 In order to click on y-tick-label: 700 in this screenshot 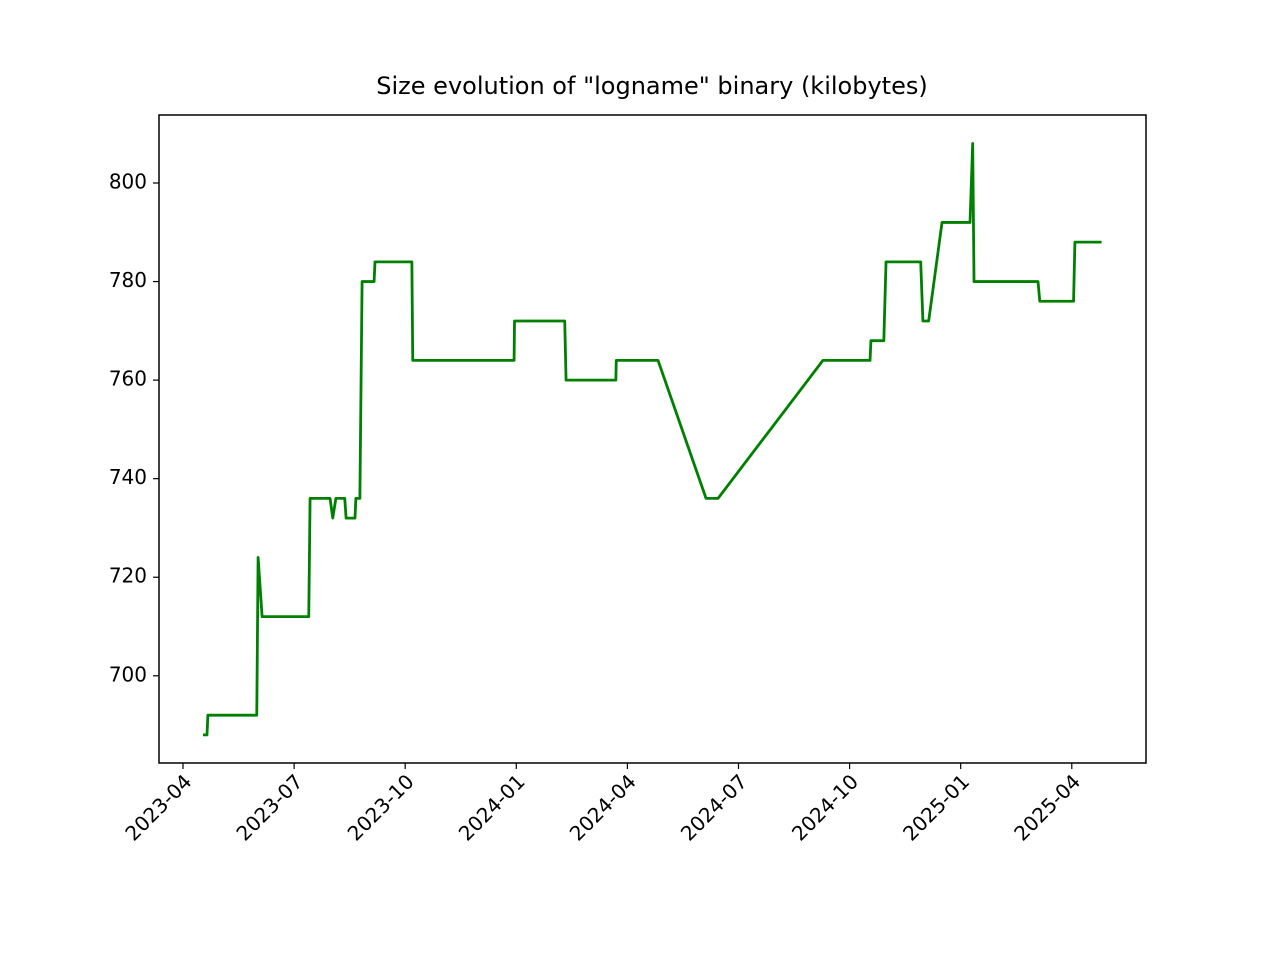, I will do `click(128, 674)`.